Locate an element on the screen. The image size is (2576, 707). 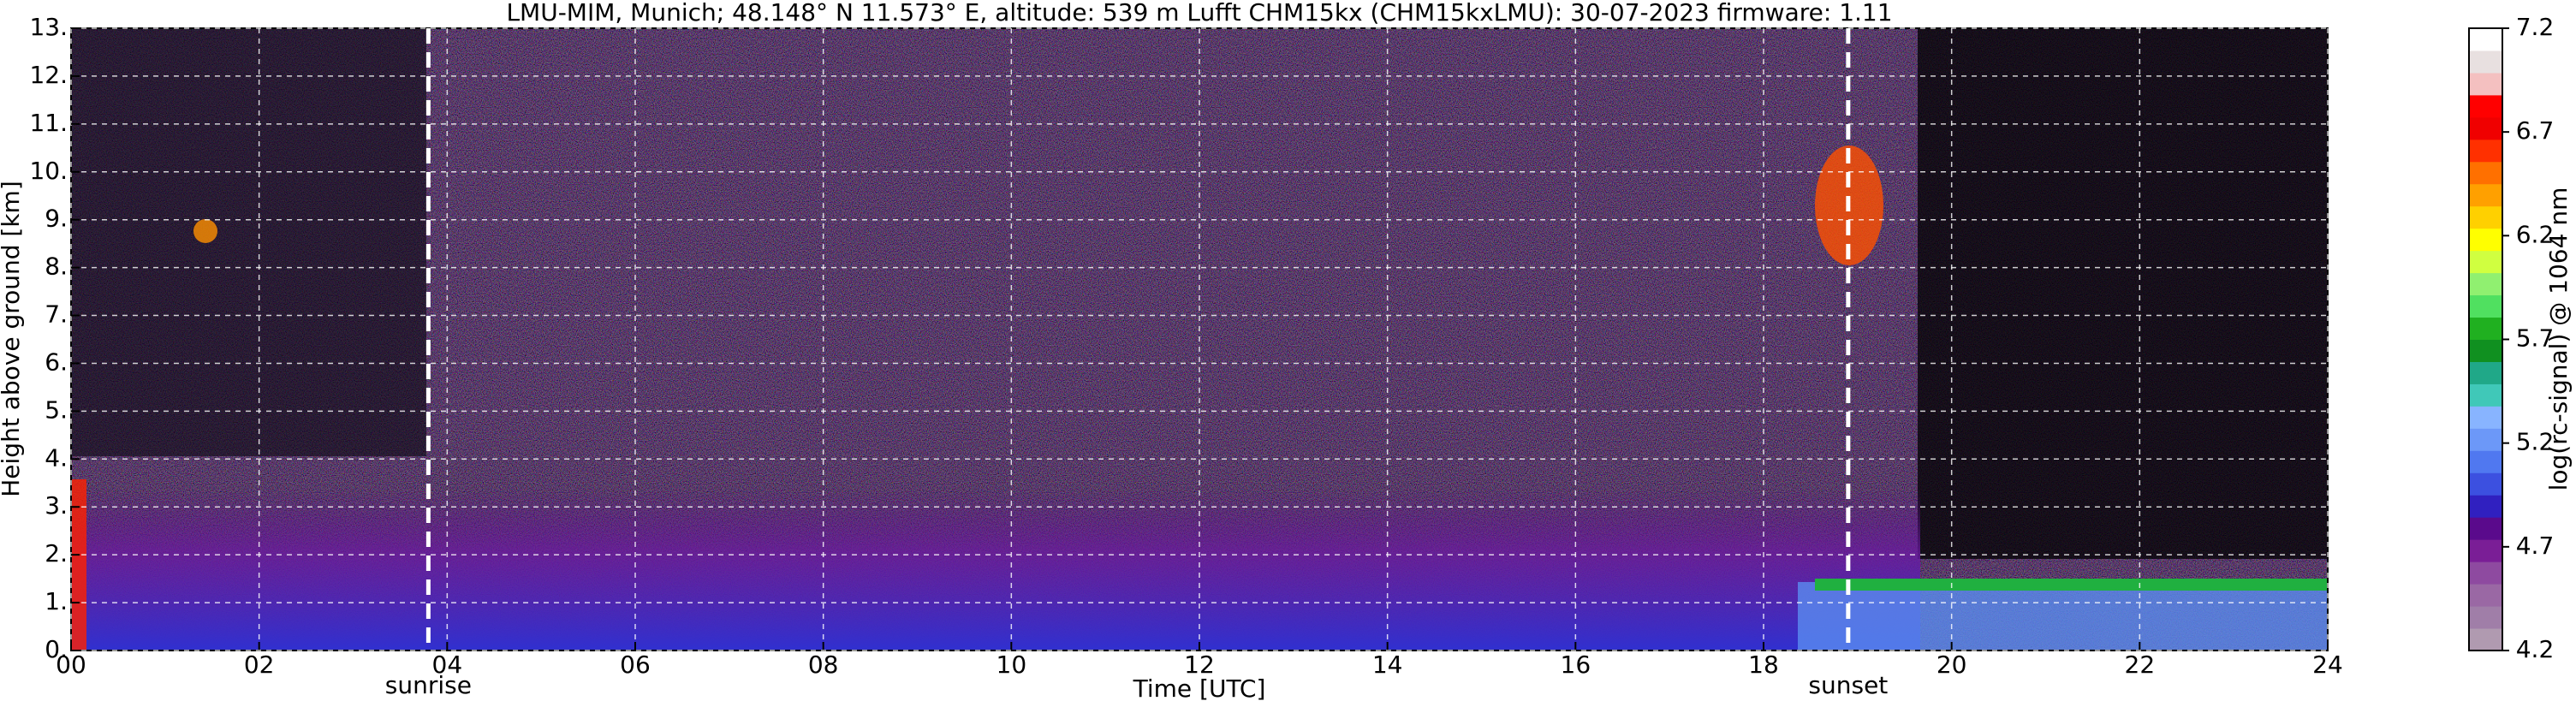
y-tick-label: 9. is located at coordinates (56, 219).